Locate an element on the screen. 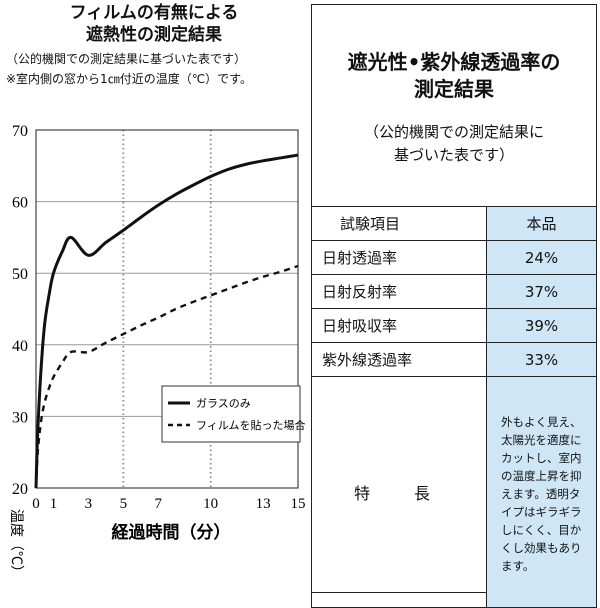  x-axis-label: 経過時間（分） is located at coordinates (171, 532).